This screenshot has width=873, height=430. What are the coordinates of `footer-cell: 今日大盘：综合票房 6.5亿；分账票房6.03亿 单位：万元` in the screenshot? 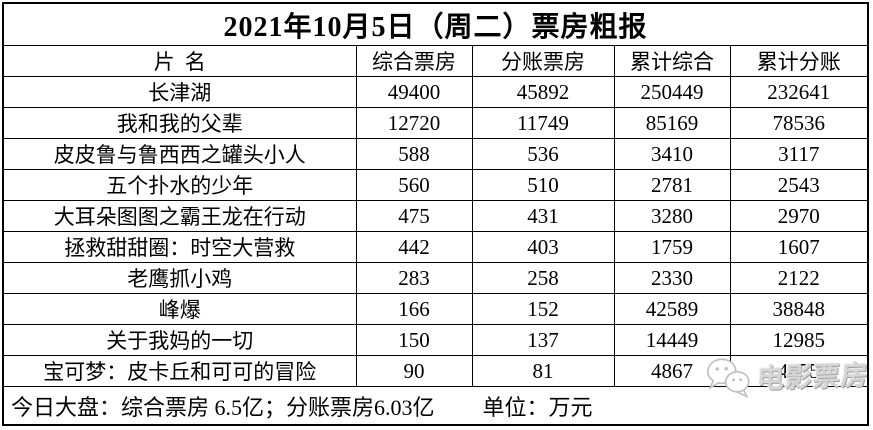 It's located at (435, 405).